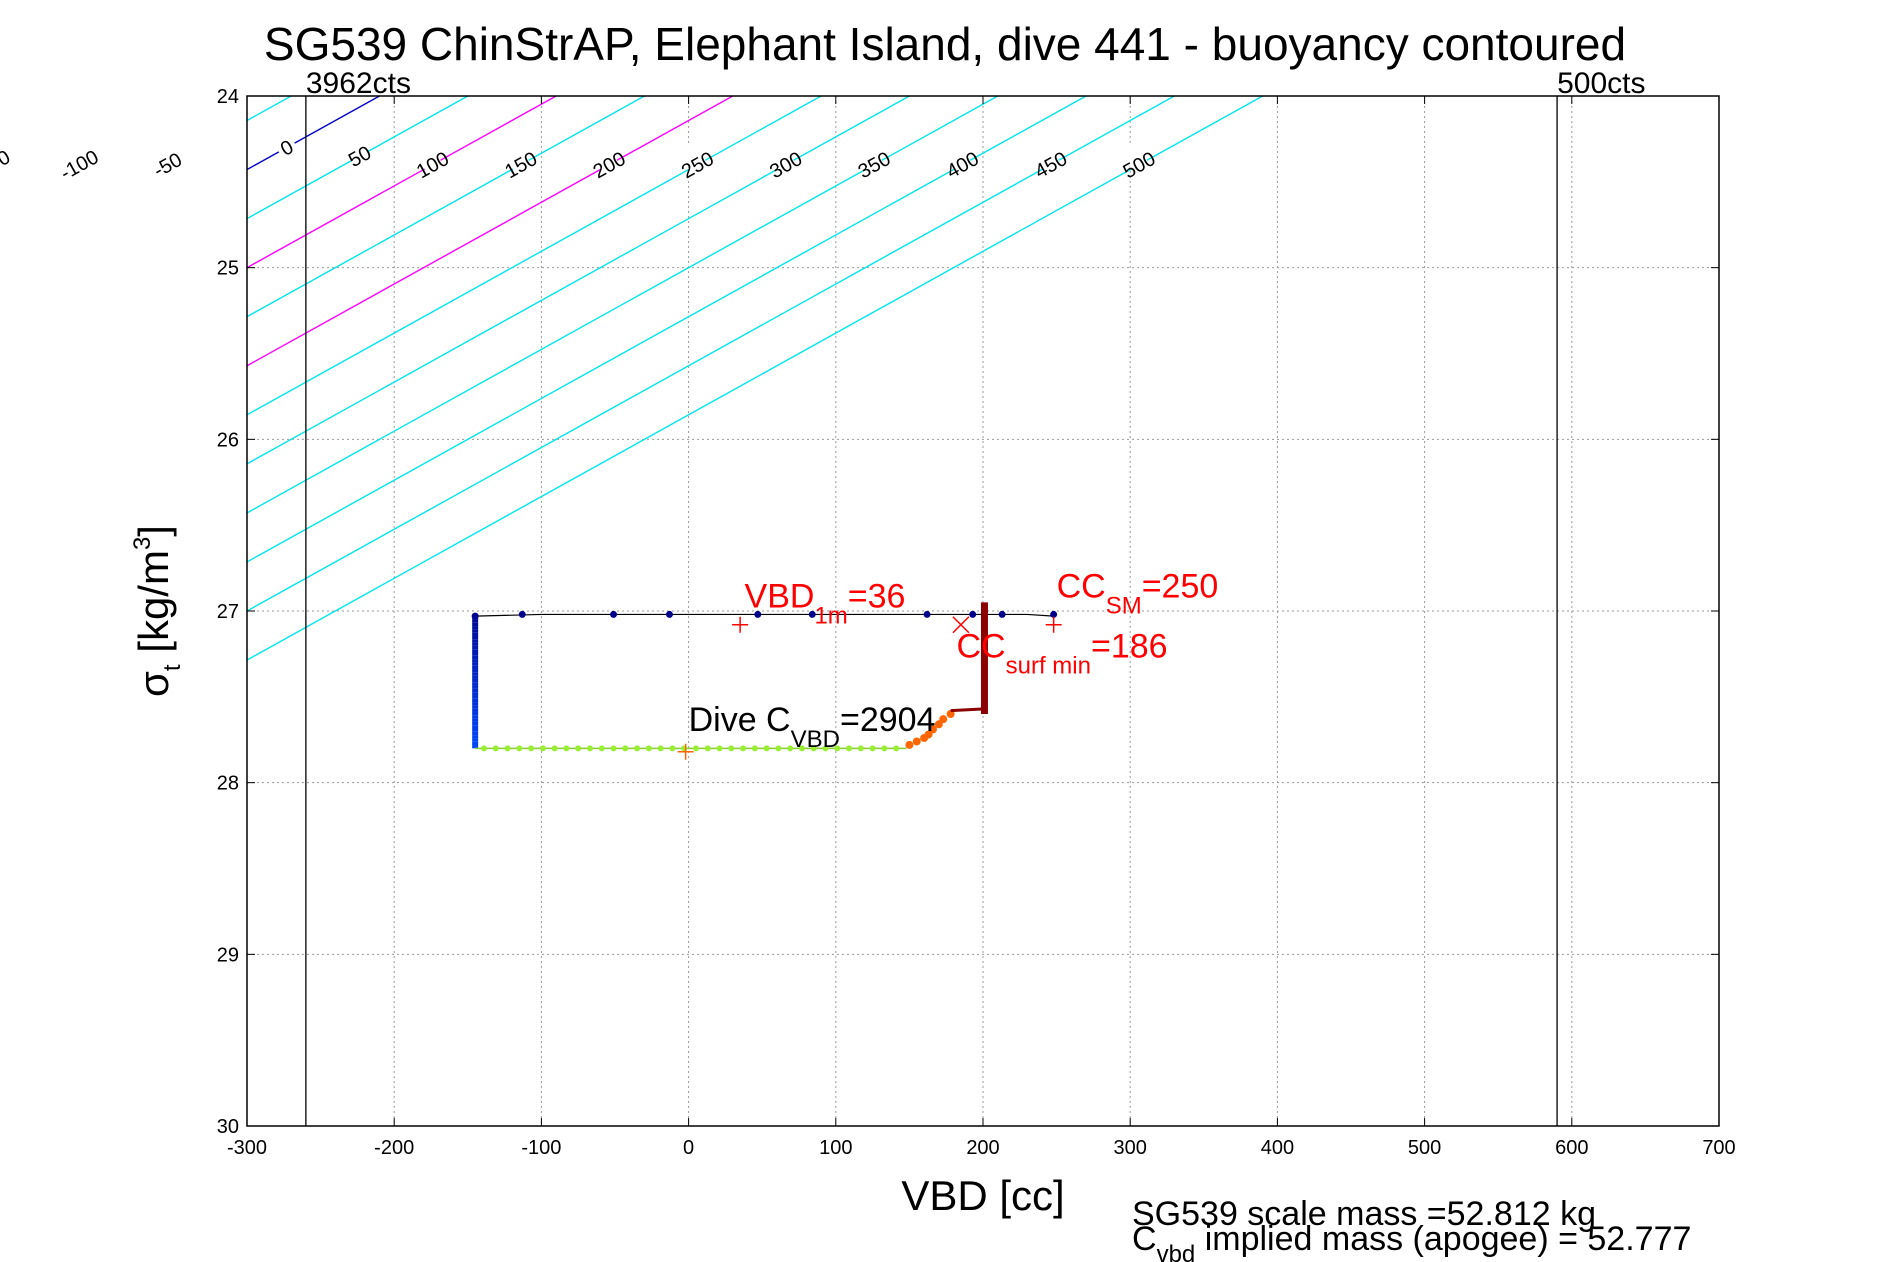 This screenshot has height=1262, width=1891. Describe the element at coordinates (835, 1148) in the screenshot. I see `x-tick-label: 100` at that location.